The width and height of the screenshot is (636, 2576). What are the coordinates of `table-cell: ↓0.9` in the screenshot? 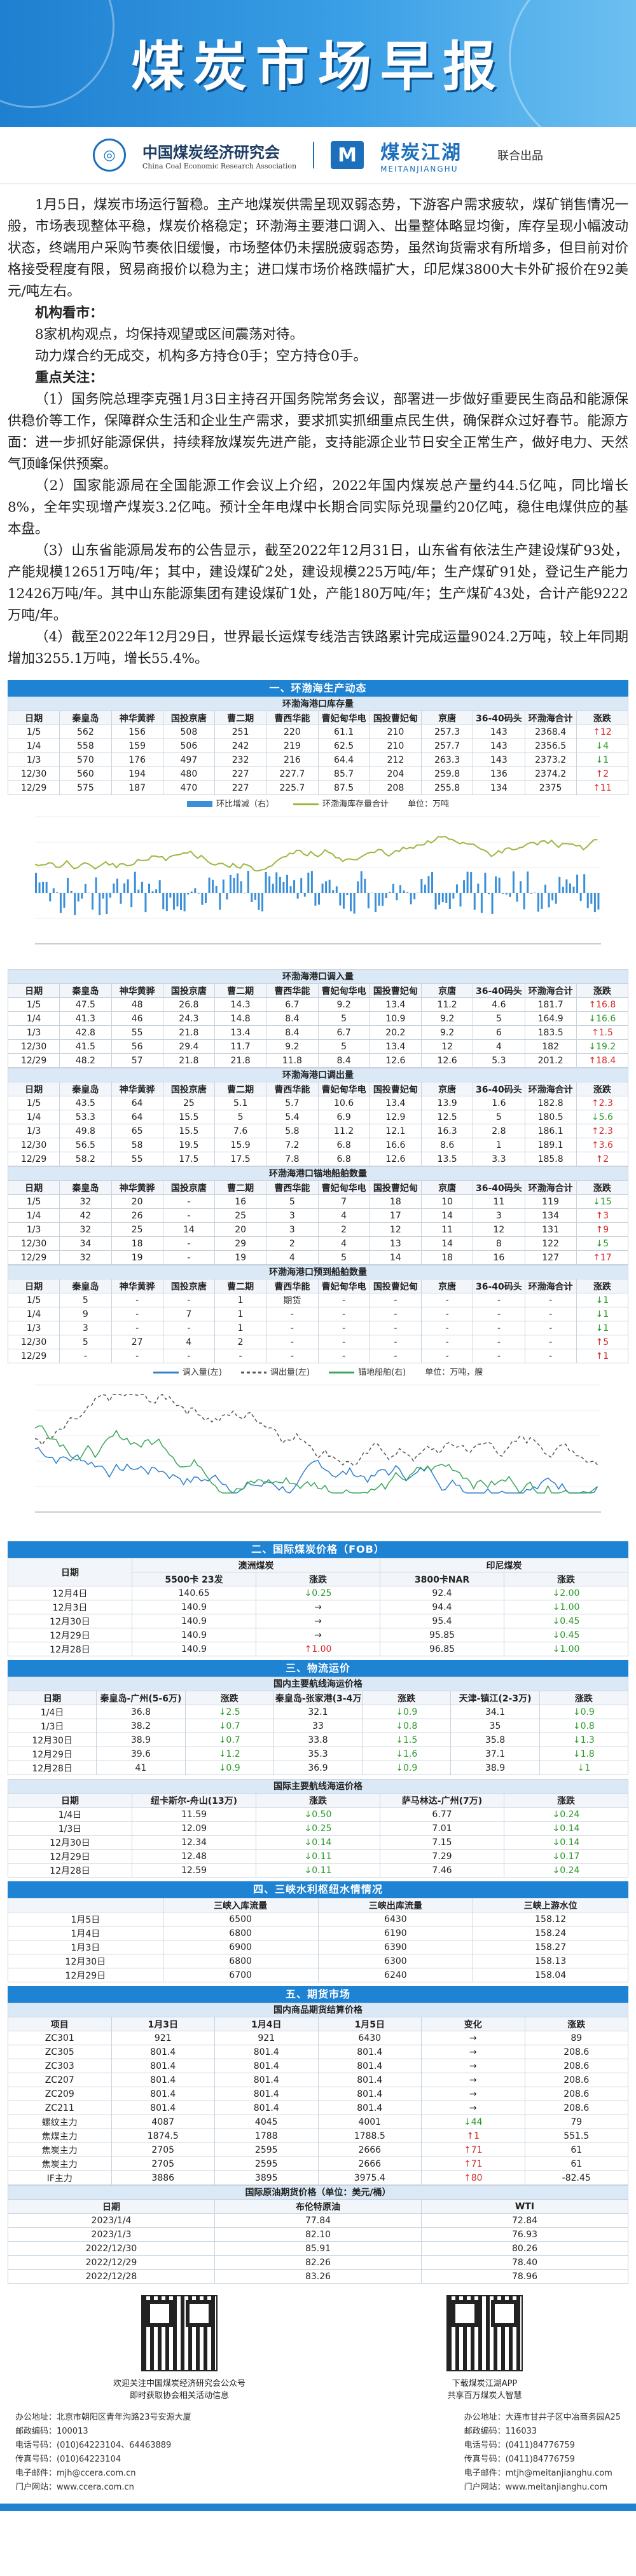 It's located at (229, 1768).